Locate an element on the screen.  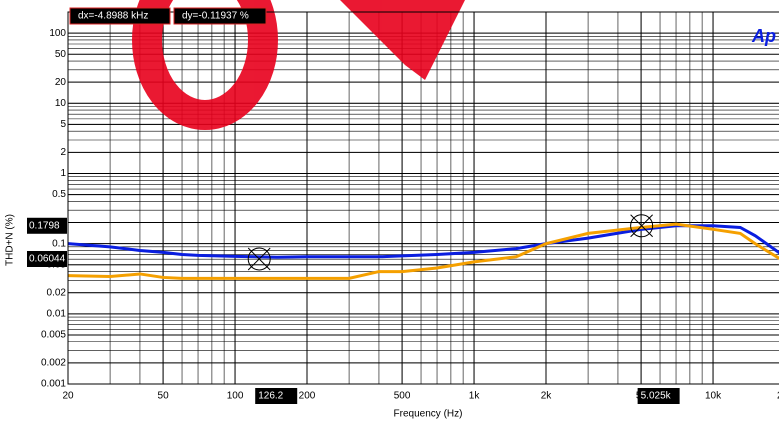
x-axis-title: Frequency (Hz) is located at coordinates (428, 414).